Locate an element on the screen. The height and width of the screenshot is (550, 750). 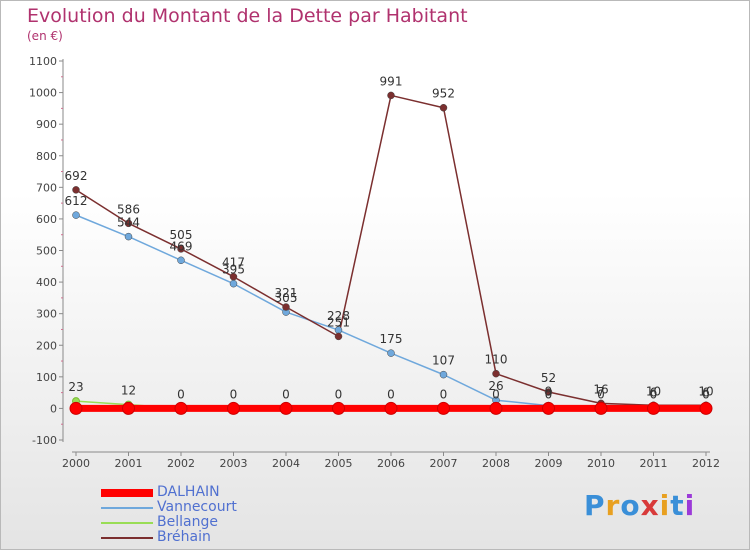
data-label: 612 is located at coordinates (76, 201).